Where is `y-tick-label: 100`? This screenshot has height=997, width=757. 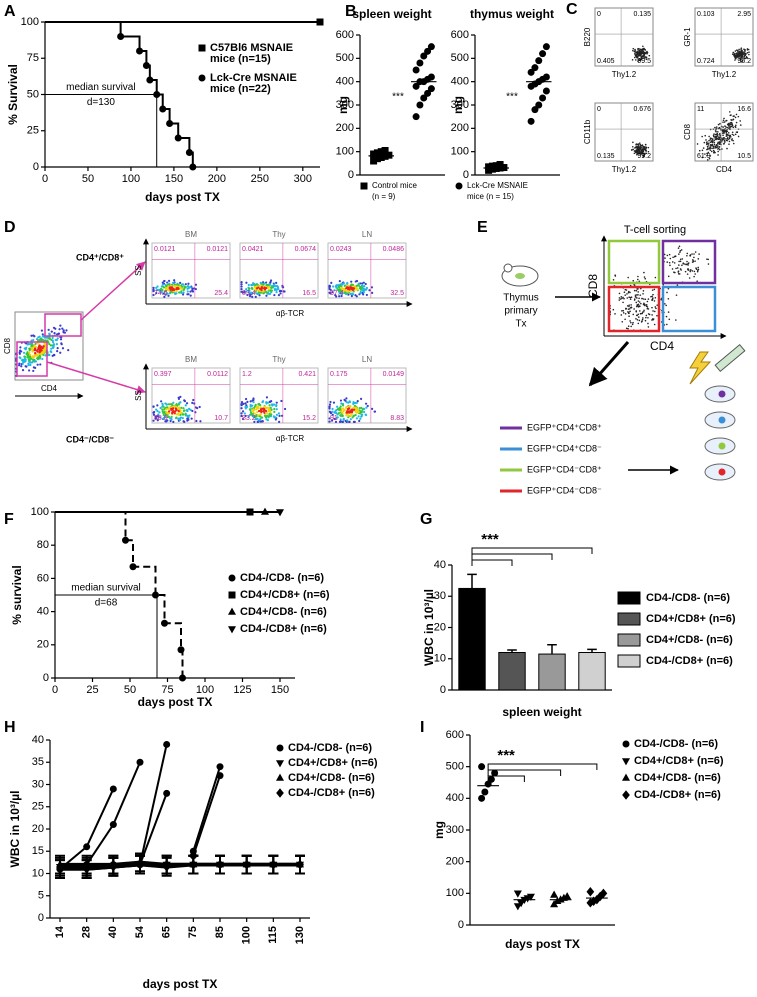
y-tick-label: 100 is located at coordinates (455, 893).